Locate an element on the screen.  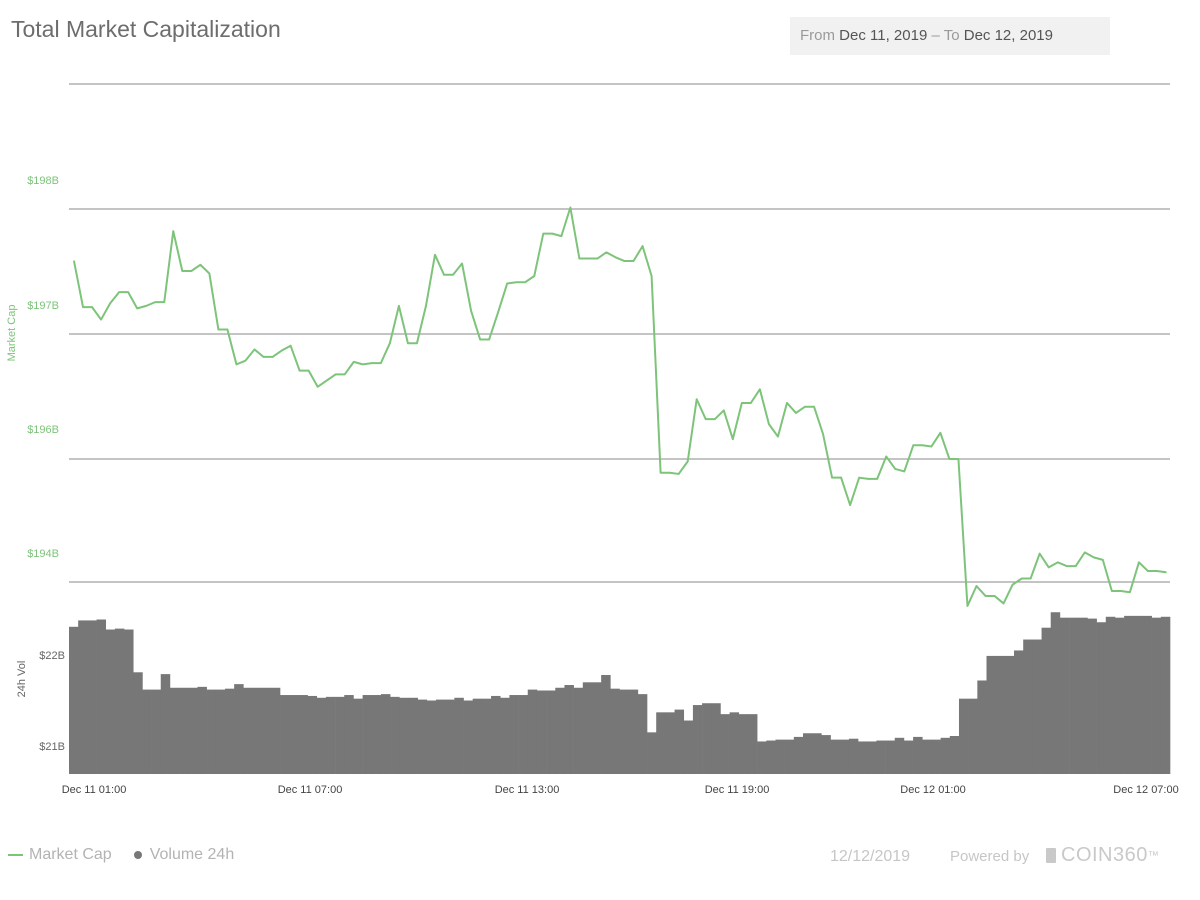
range-to-label: To is located at coordinates (951, 35).